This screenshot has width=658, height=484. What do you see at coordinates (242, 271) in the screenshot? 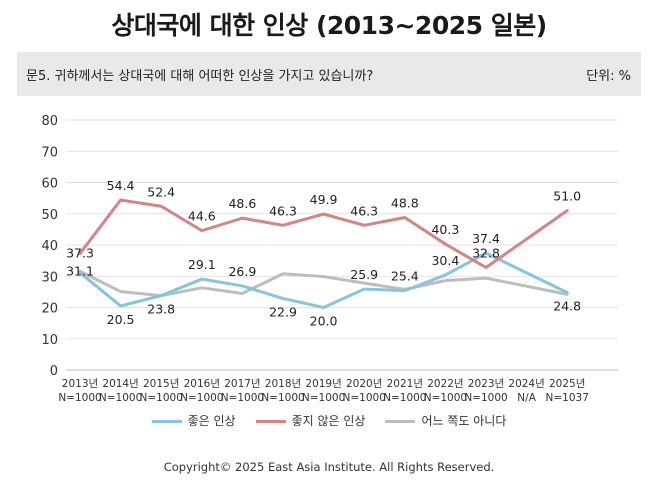
I see `data-label: 26.9` at bounding box center [242, 271].